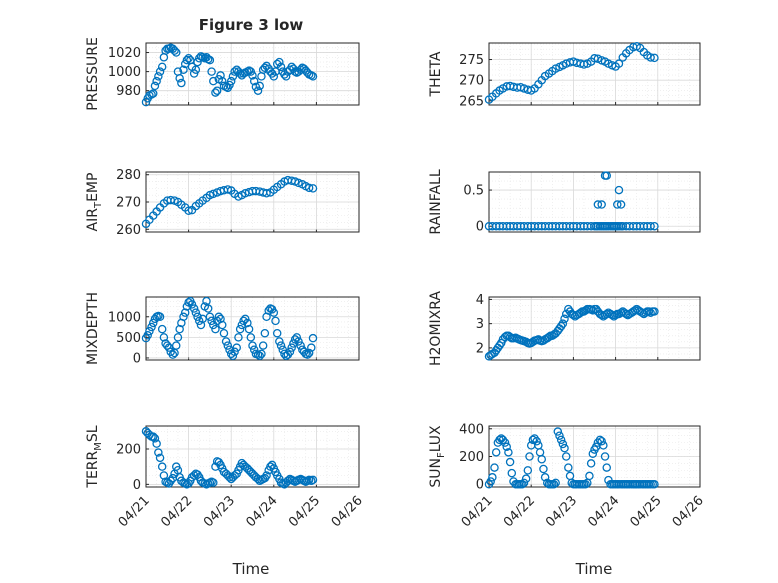 The image size is (778, 583). I want to click on subplot-mixdepth: 0 500 1000 MIXDEPTH, so click(222, 329).